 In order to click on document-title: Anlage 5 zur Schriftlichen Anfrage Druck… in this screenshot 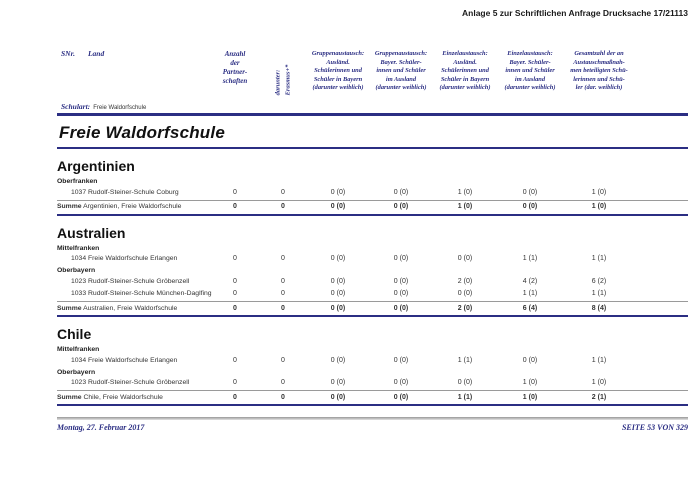, I will do `click(575, 13)`.